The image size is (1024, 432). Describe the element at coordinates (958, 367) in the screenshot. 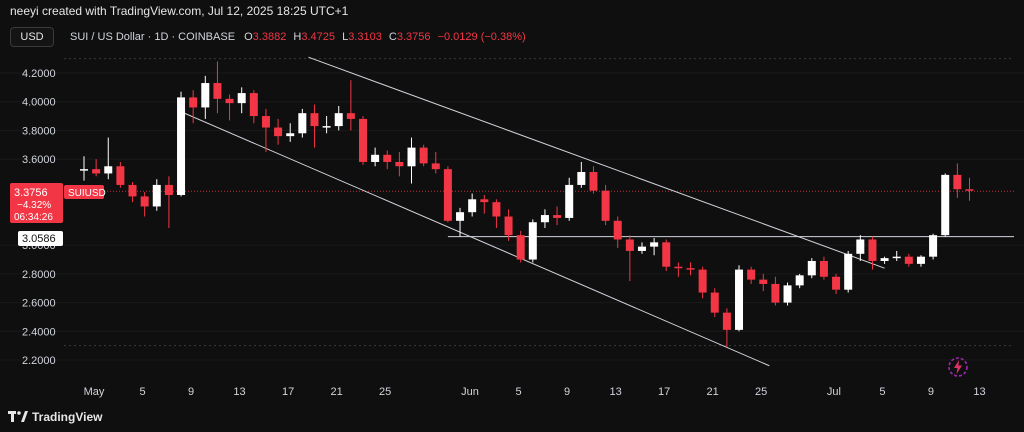

I see `lightning-badge-icon` at that location.